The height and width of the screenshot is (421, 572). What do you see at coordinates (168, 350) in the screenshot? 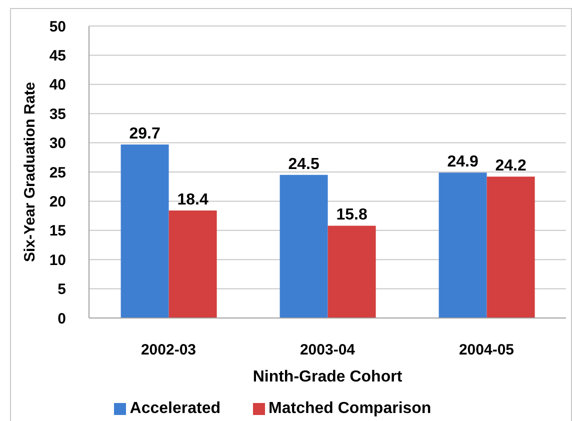
I see `x-tick-label: 2002-03` at bounding box center [168, 350].